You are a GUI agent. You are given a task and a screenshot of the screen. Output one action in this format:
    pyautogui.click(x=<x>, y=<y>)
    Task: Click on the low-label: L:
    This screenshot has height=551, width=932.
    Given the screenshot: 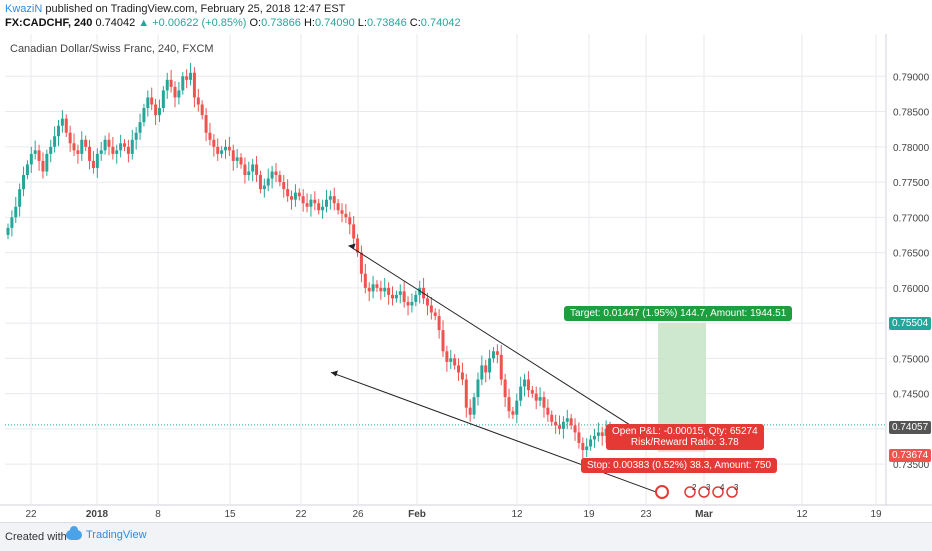 What is the action you would take?
    pyautogui.click(x=362, y=23)
    